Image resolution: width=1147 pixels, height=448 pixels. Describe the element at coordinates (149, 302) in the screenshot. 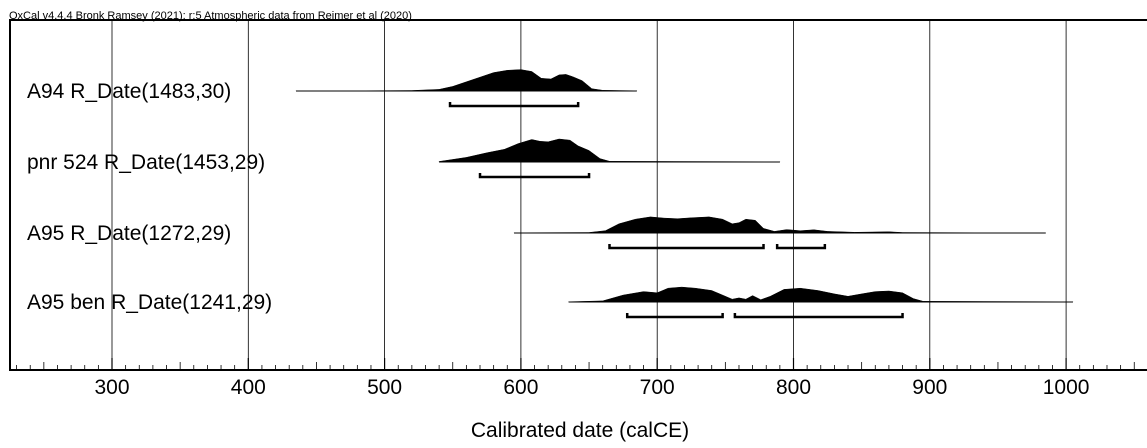

I see `sample-label: A95 ben R_Date(1241,29)` at that location.